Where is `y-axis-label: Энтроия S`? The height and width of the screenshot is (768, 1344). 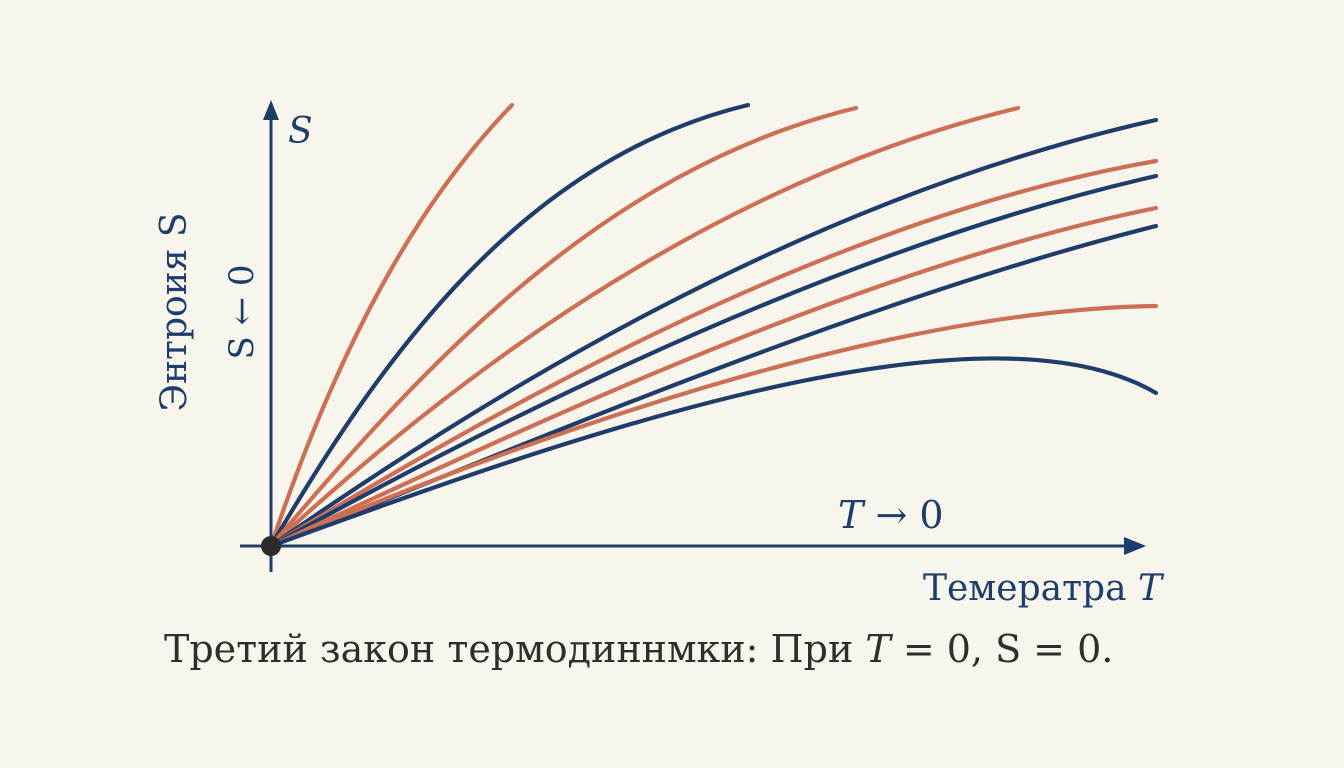
y-axis-label: Энтроия S is located at coordinates (174, 312).